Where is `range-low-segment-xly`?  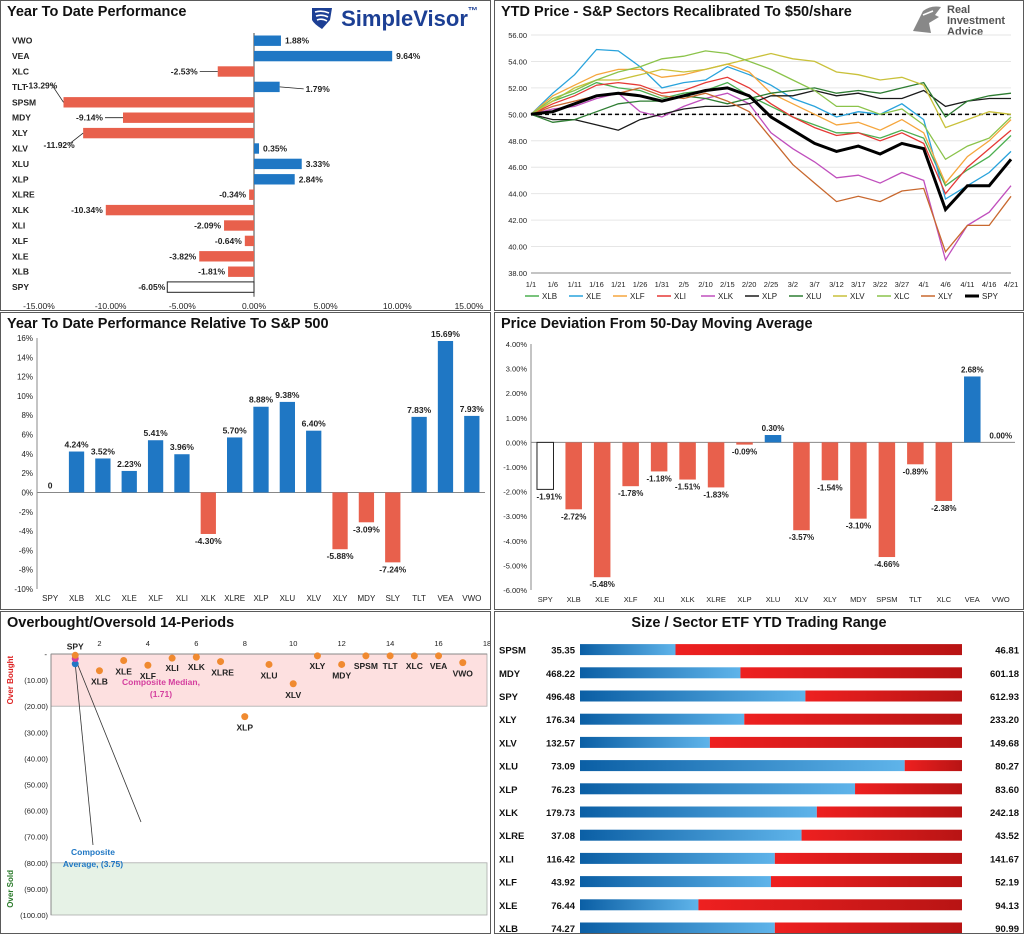
range-low-segment-xly is located at coordinates (662, 719).